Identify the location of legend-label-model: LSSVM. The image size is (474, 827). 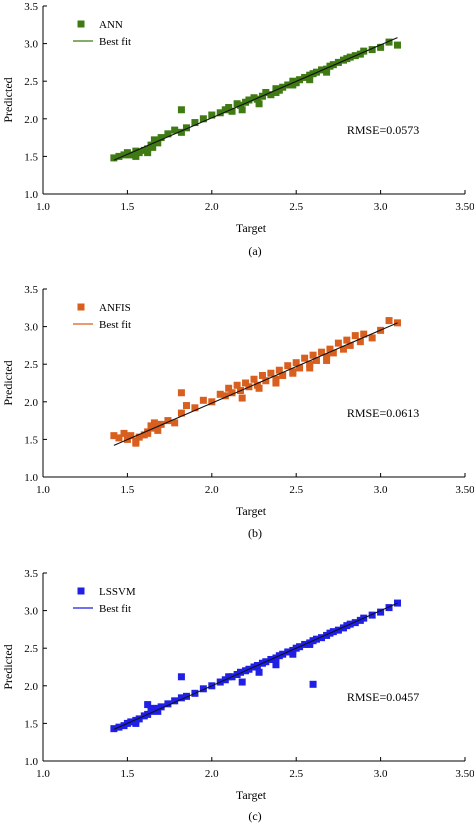
(117, 592).